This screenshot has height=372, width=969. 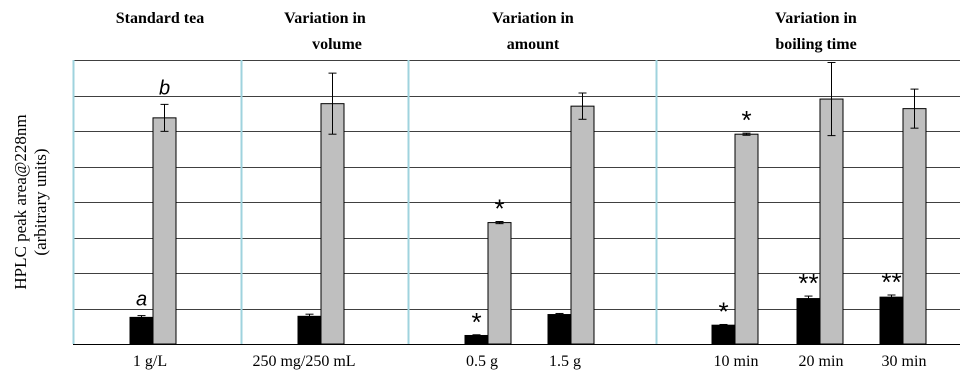 I want to click on y-axis-label-line: HPLC peak area@228nm, so click(x=20, y=201).